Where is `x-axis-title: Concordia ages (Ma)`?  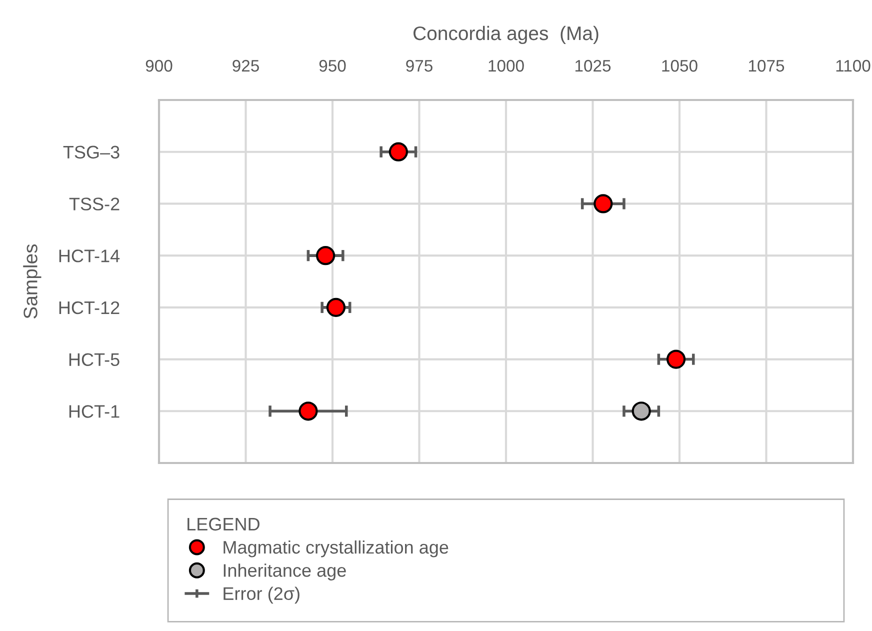
x-axis-title: Concordia ages (Ma) is located at coordinates (506, 35).